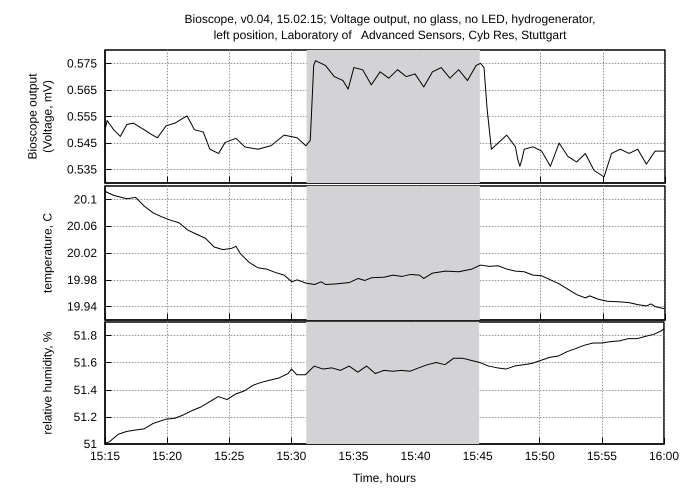 Image resolution: width=682 pixels, height=492 pixels. Describe the element at coordinates (40, 116) in the screenshot. I see `y-axis-title: Bioscope output (Voltage, mV)` at that location.